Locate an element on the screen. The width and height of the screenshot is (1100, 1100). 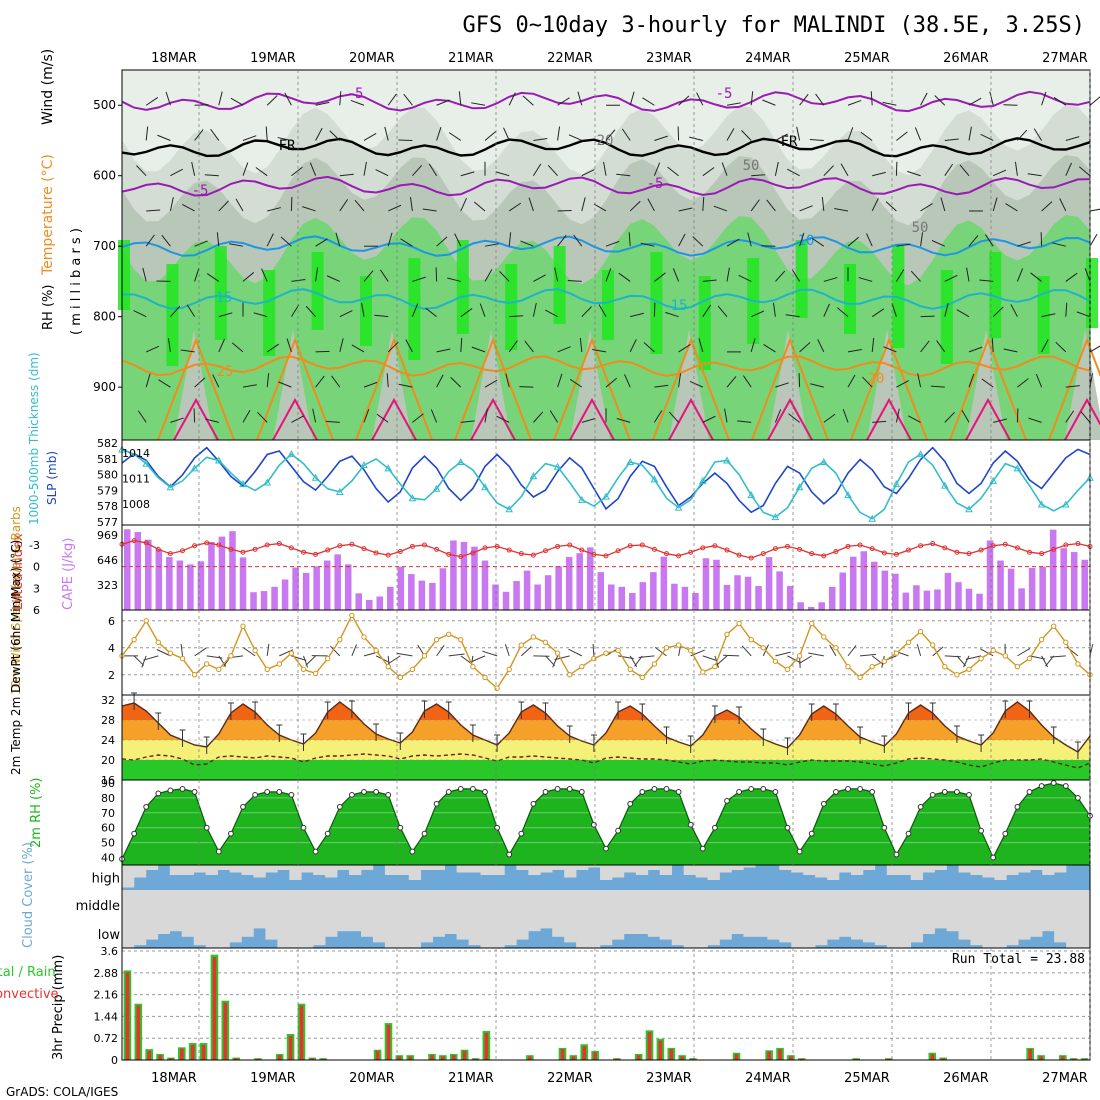
day-label-bottom: 27MAR is located at coordinates (1065, 1078).